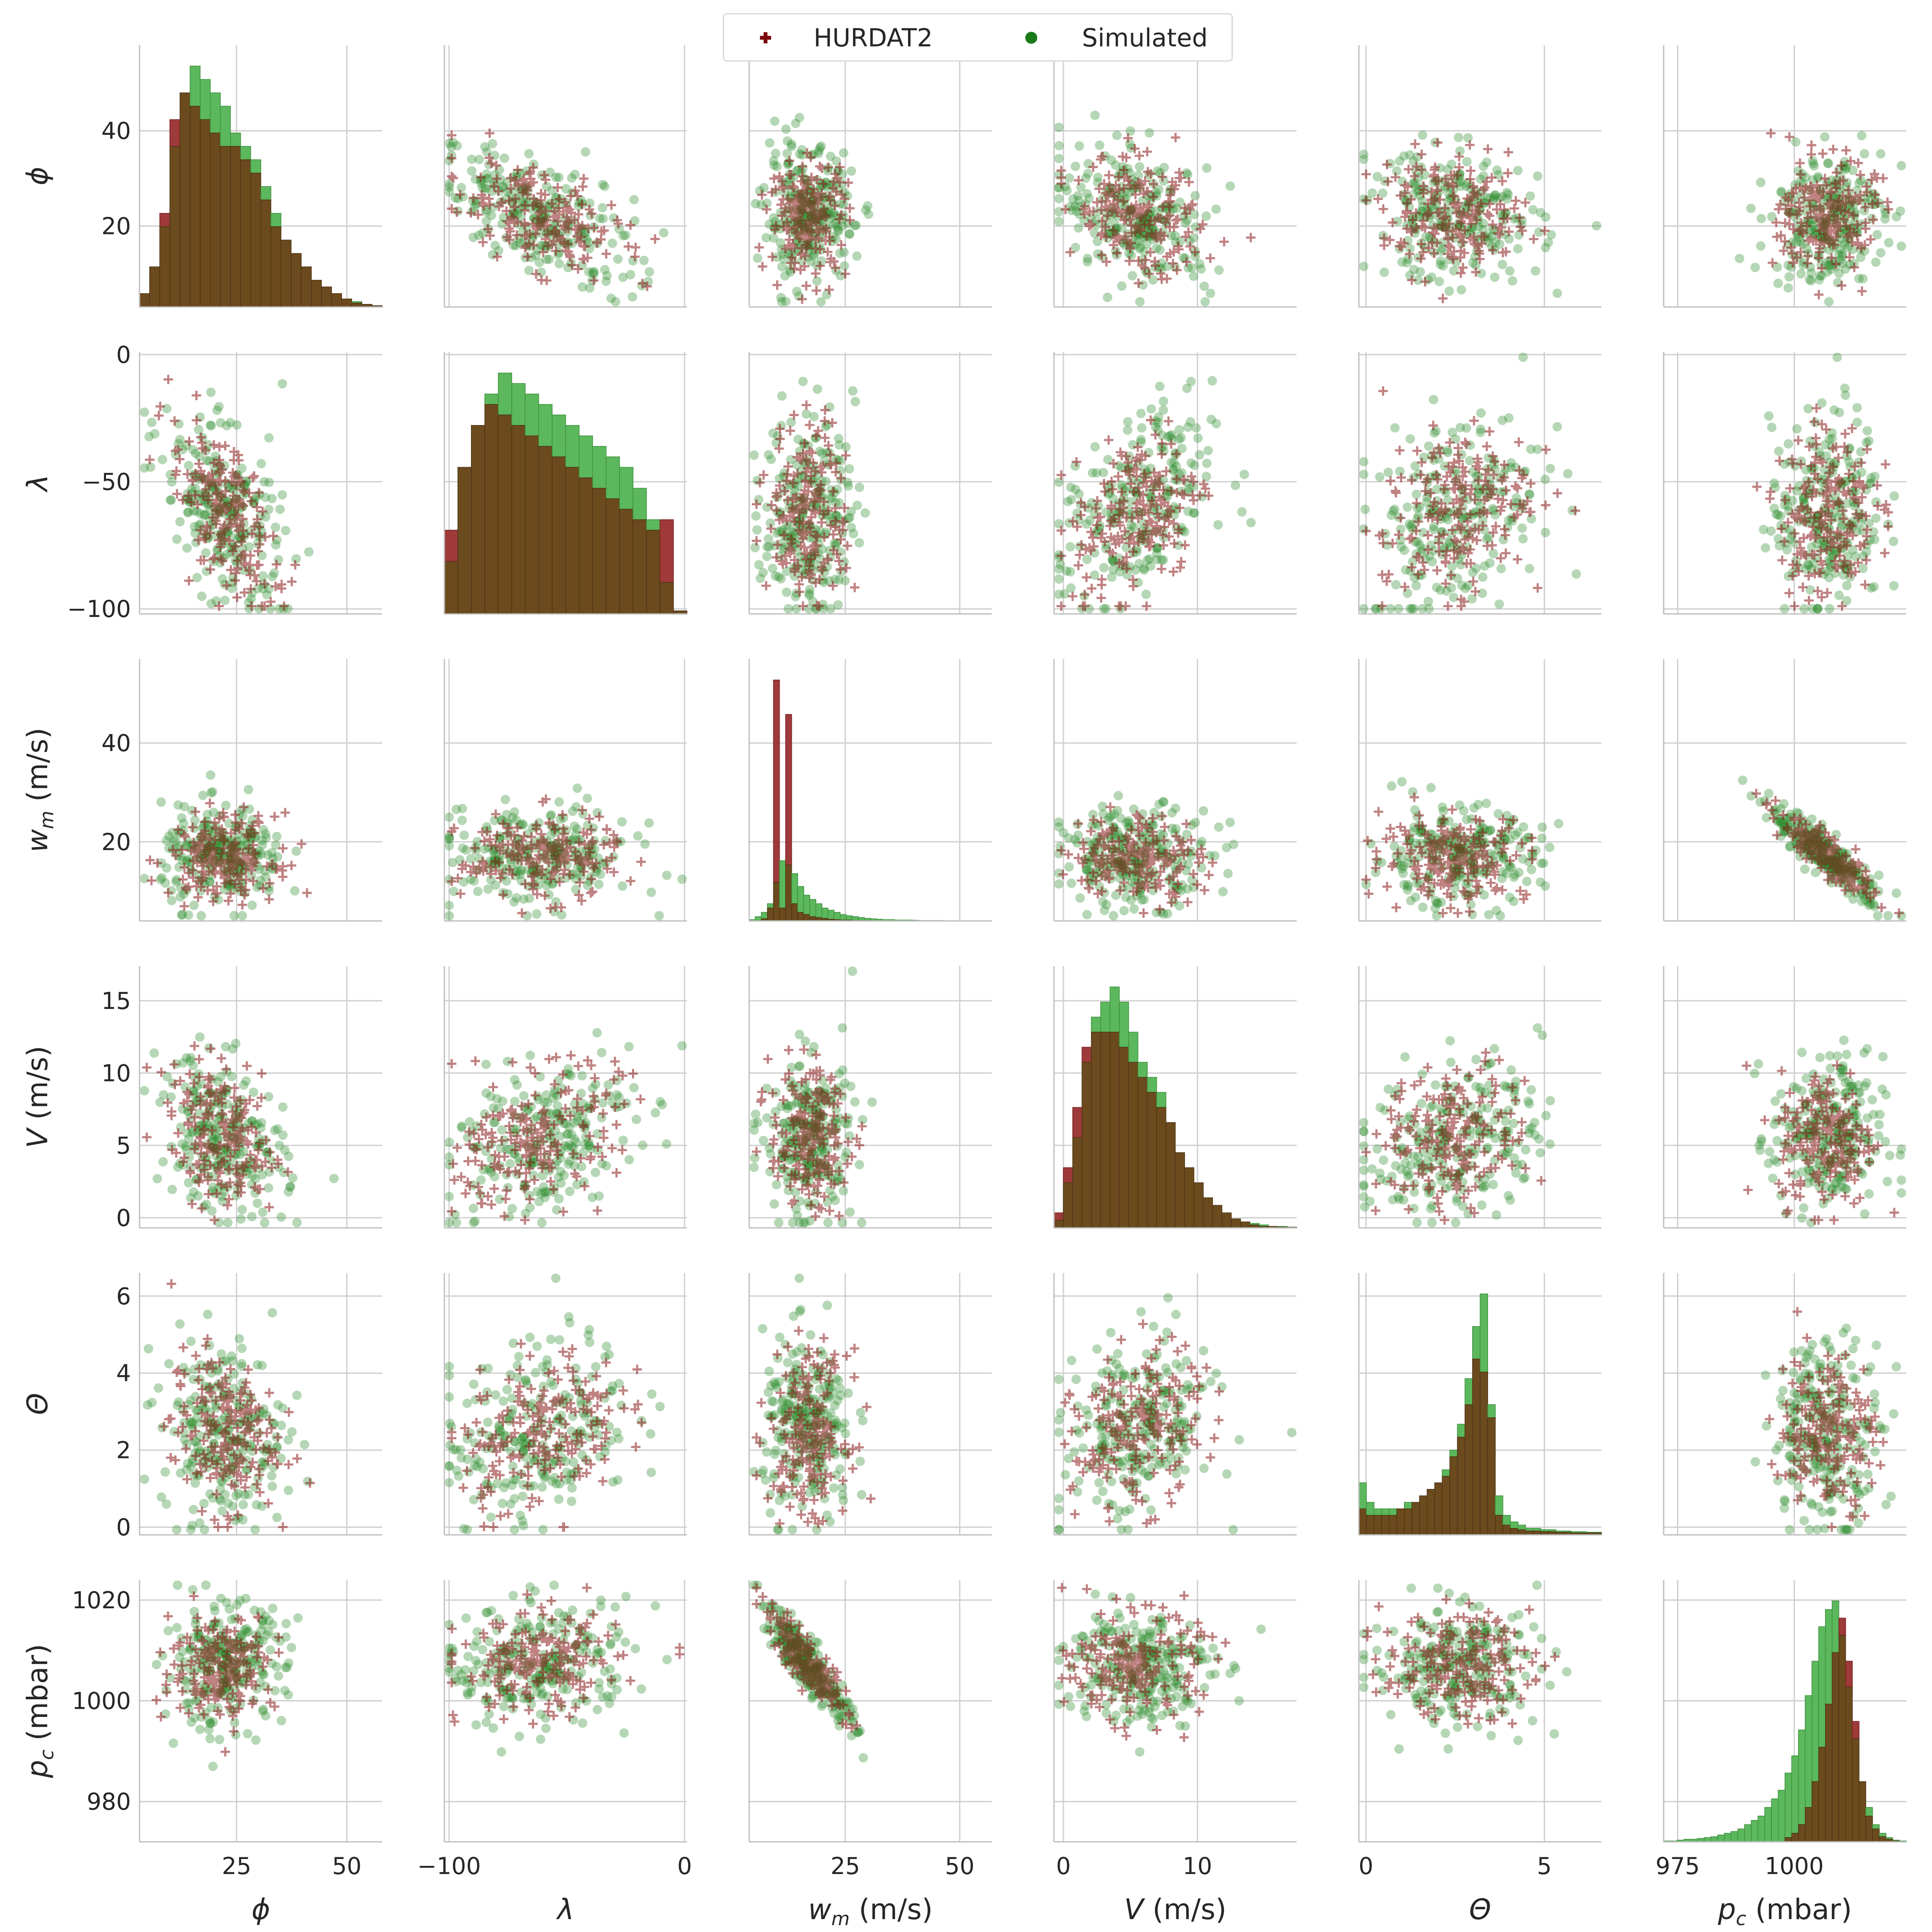 This screenshot has width=1932, height=1932. I want to click on panel-phi-vs-w_m, so click(870, 176).